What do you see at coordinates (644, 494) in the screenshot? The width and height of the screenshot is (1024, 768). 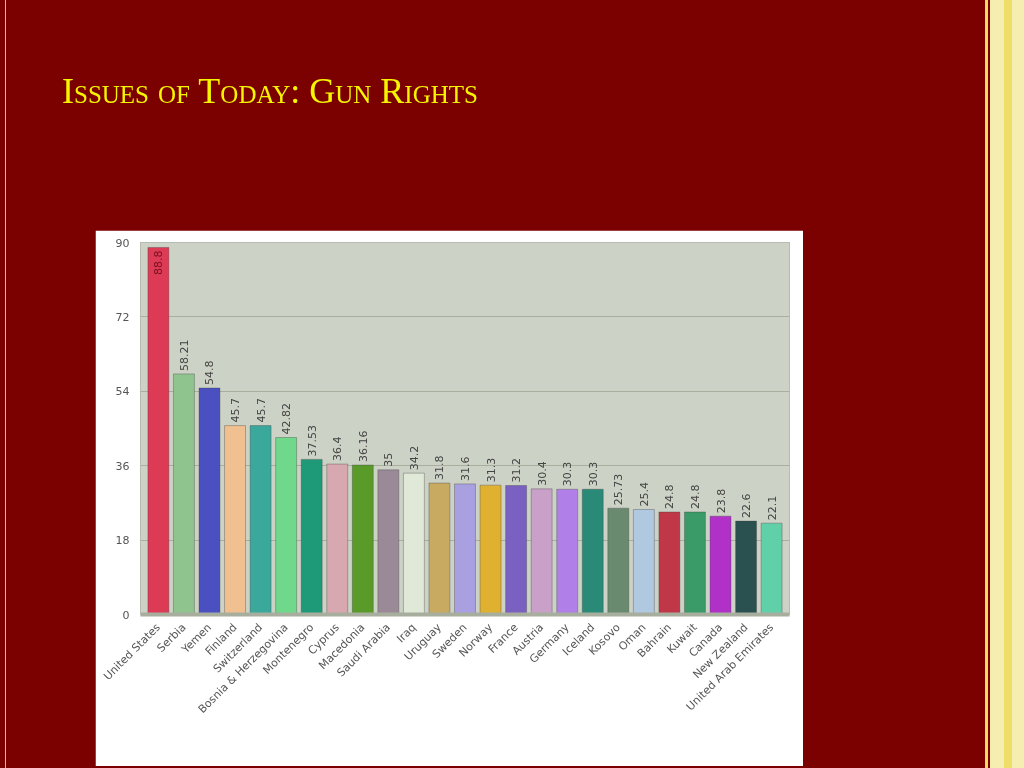 I see `data-label: 25.4` at bounding box center [644, 494].